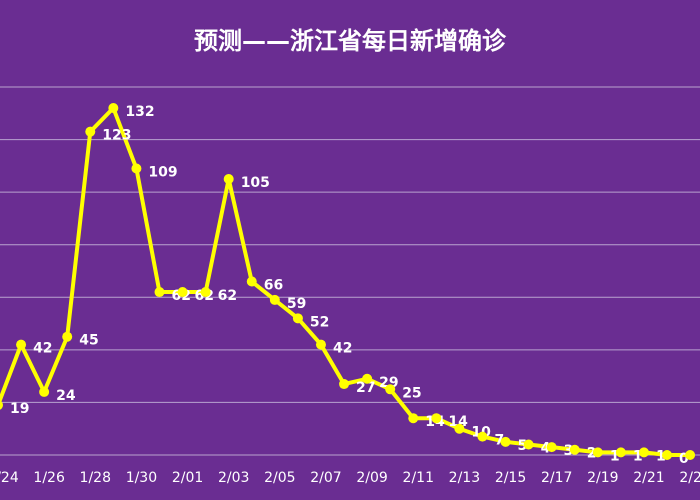 Image resolution: width=700 pixels, height=500 pixels. Describe the element at coordinates (371, 478) in the screenshot. I see `x-tick-label: 2/09` at that location.